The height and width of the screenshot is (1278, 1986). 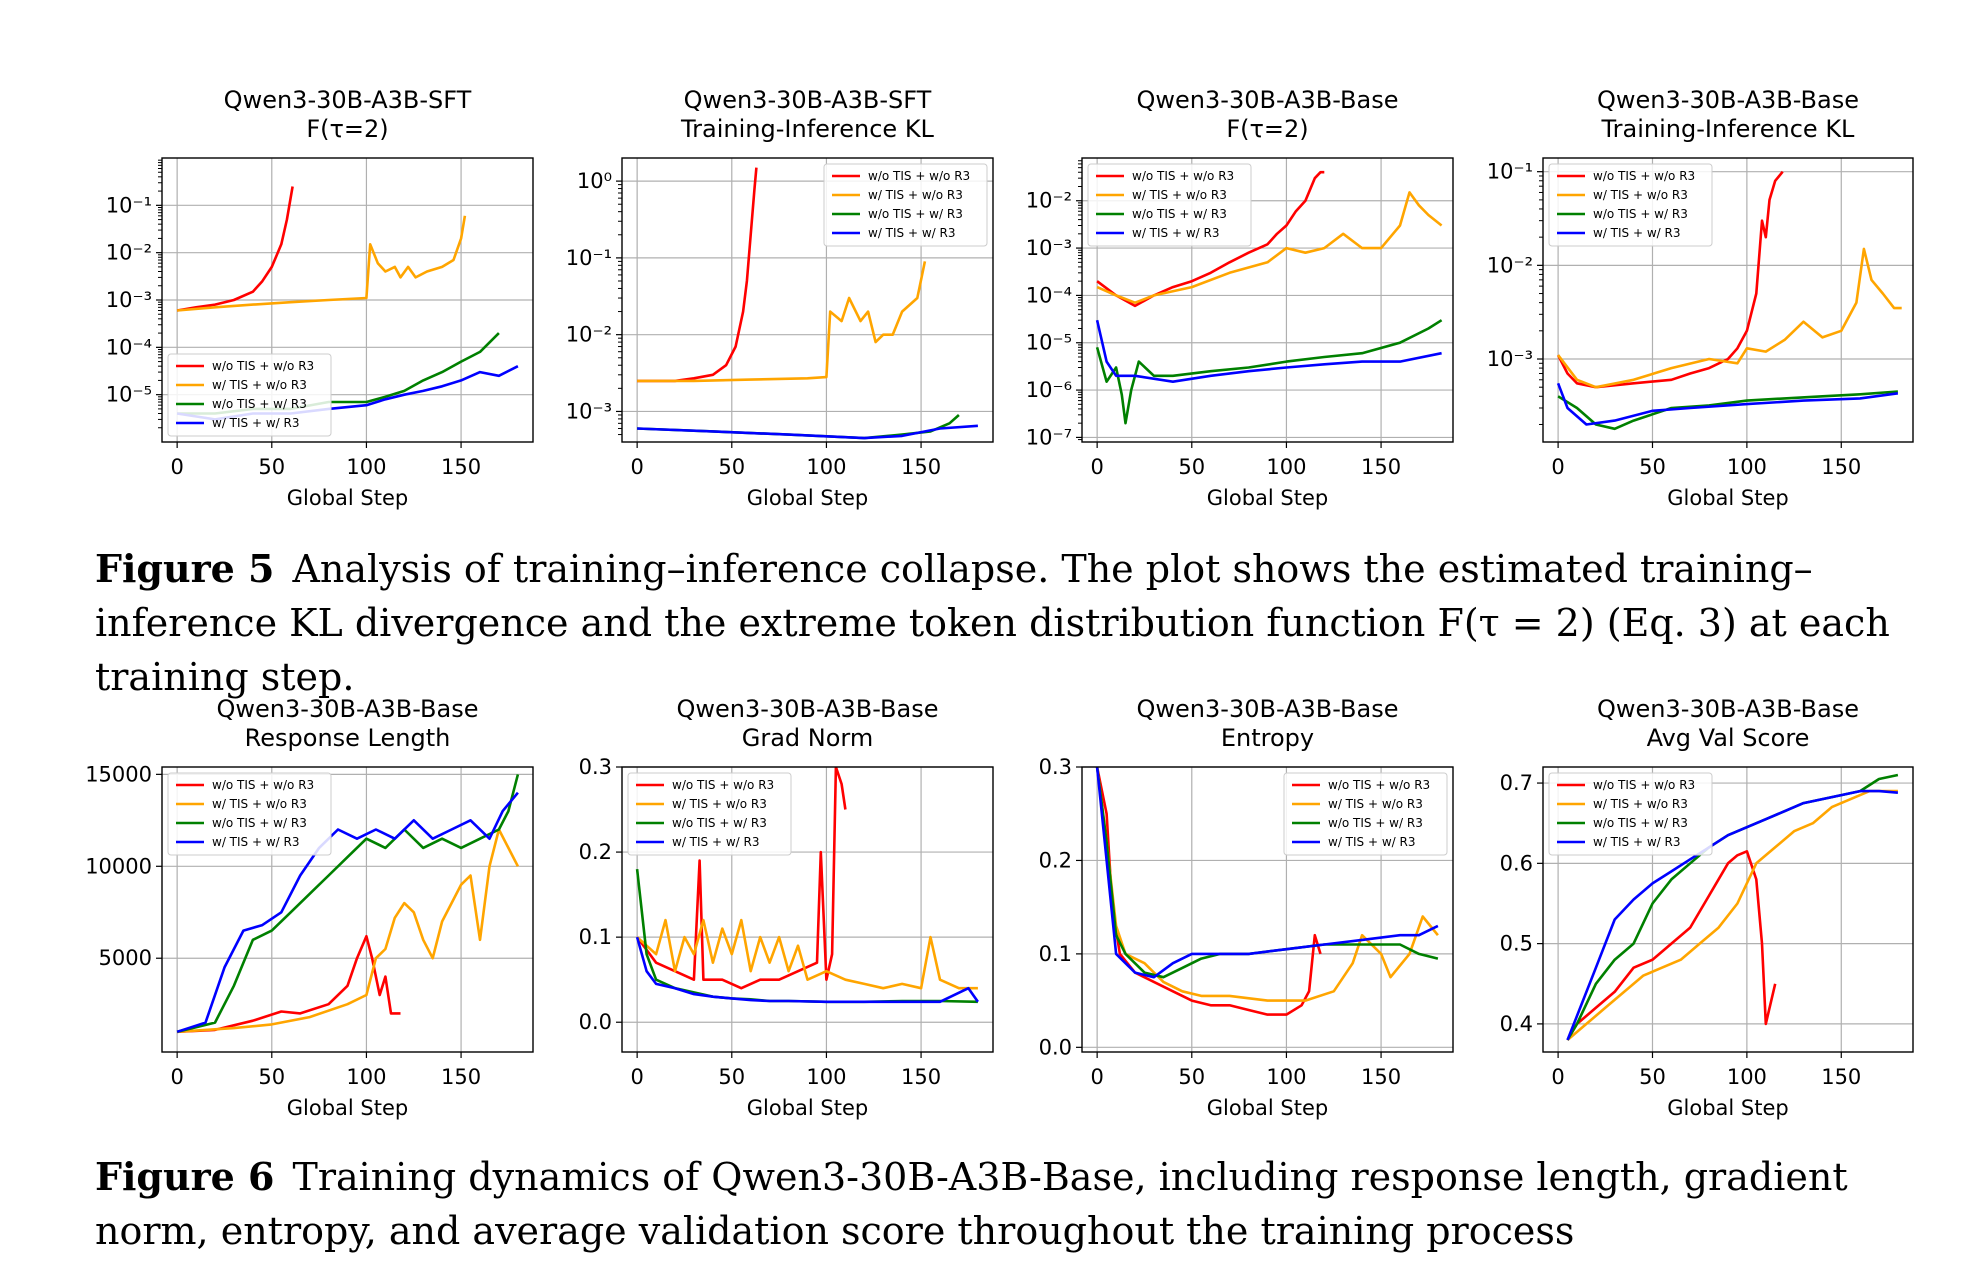 I want to click on figure-6-label: Figure 6, so click(x=185, y=1176).